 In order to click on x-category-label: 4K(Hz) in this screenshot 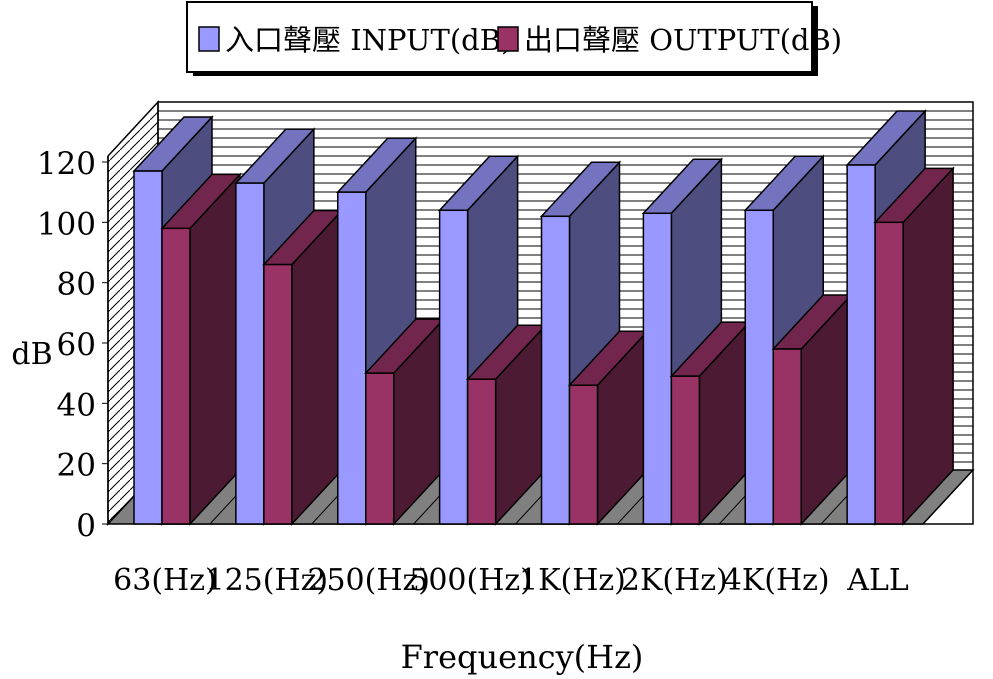, I will do `click(776, 580)`.